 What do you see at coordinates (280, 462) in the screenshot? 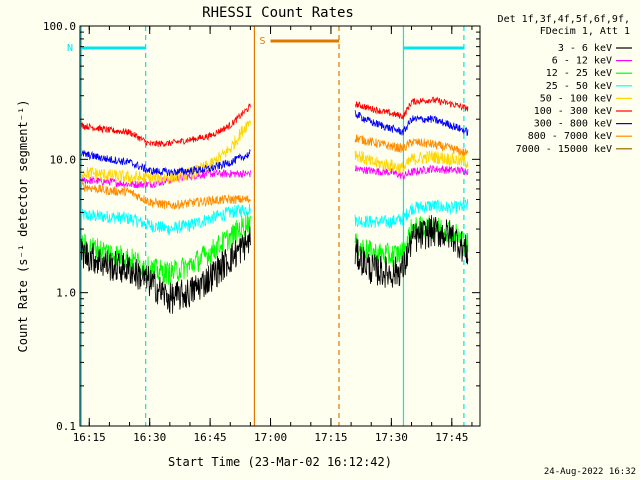
I see `x-axis-label: Start Time (23-Mar-02 16:12:42)` at bounding box center [280, 462].